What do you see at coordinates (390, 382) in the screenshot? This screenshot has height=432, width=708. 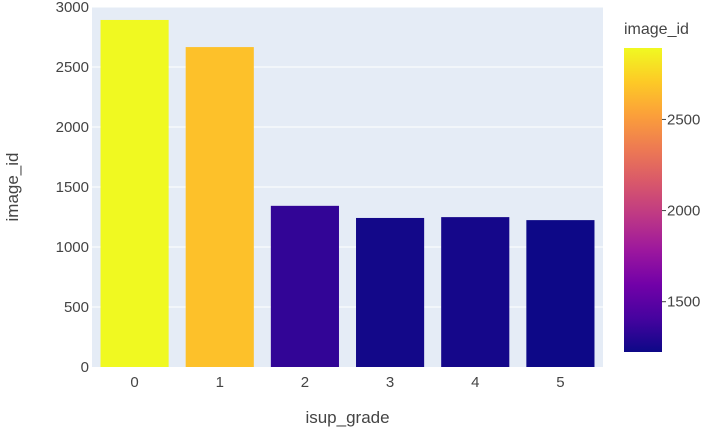 I see `x-tick-label: 3` at bounding box center [390, 382].